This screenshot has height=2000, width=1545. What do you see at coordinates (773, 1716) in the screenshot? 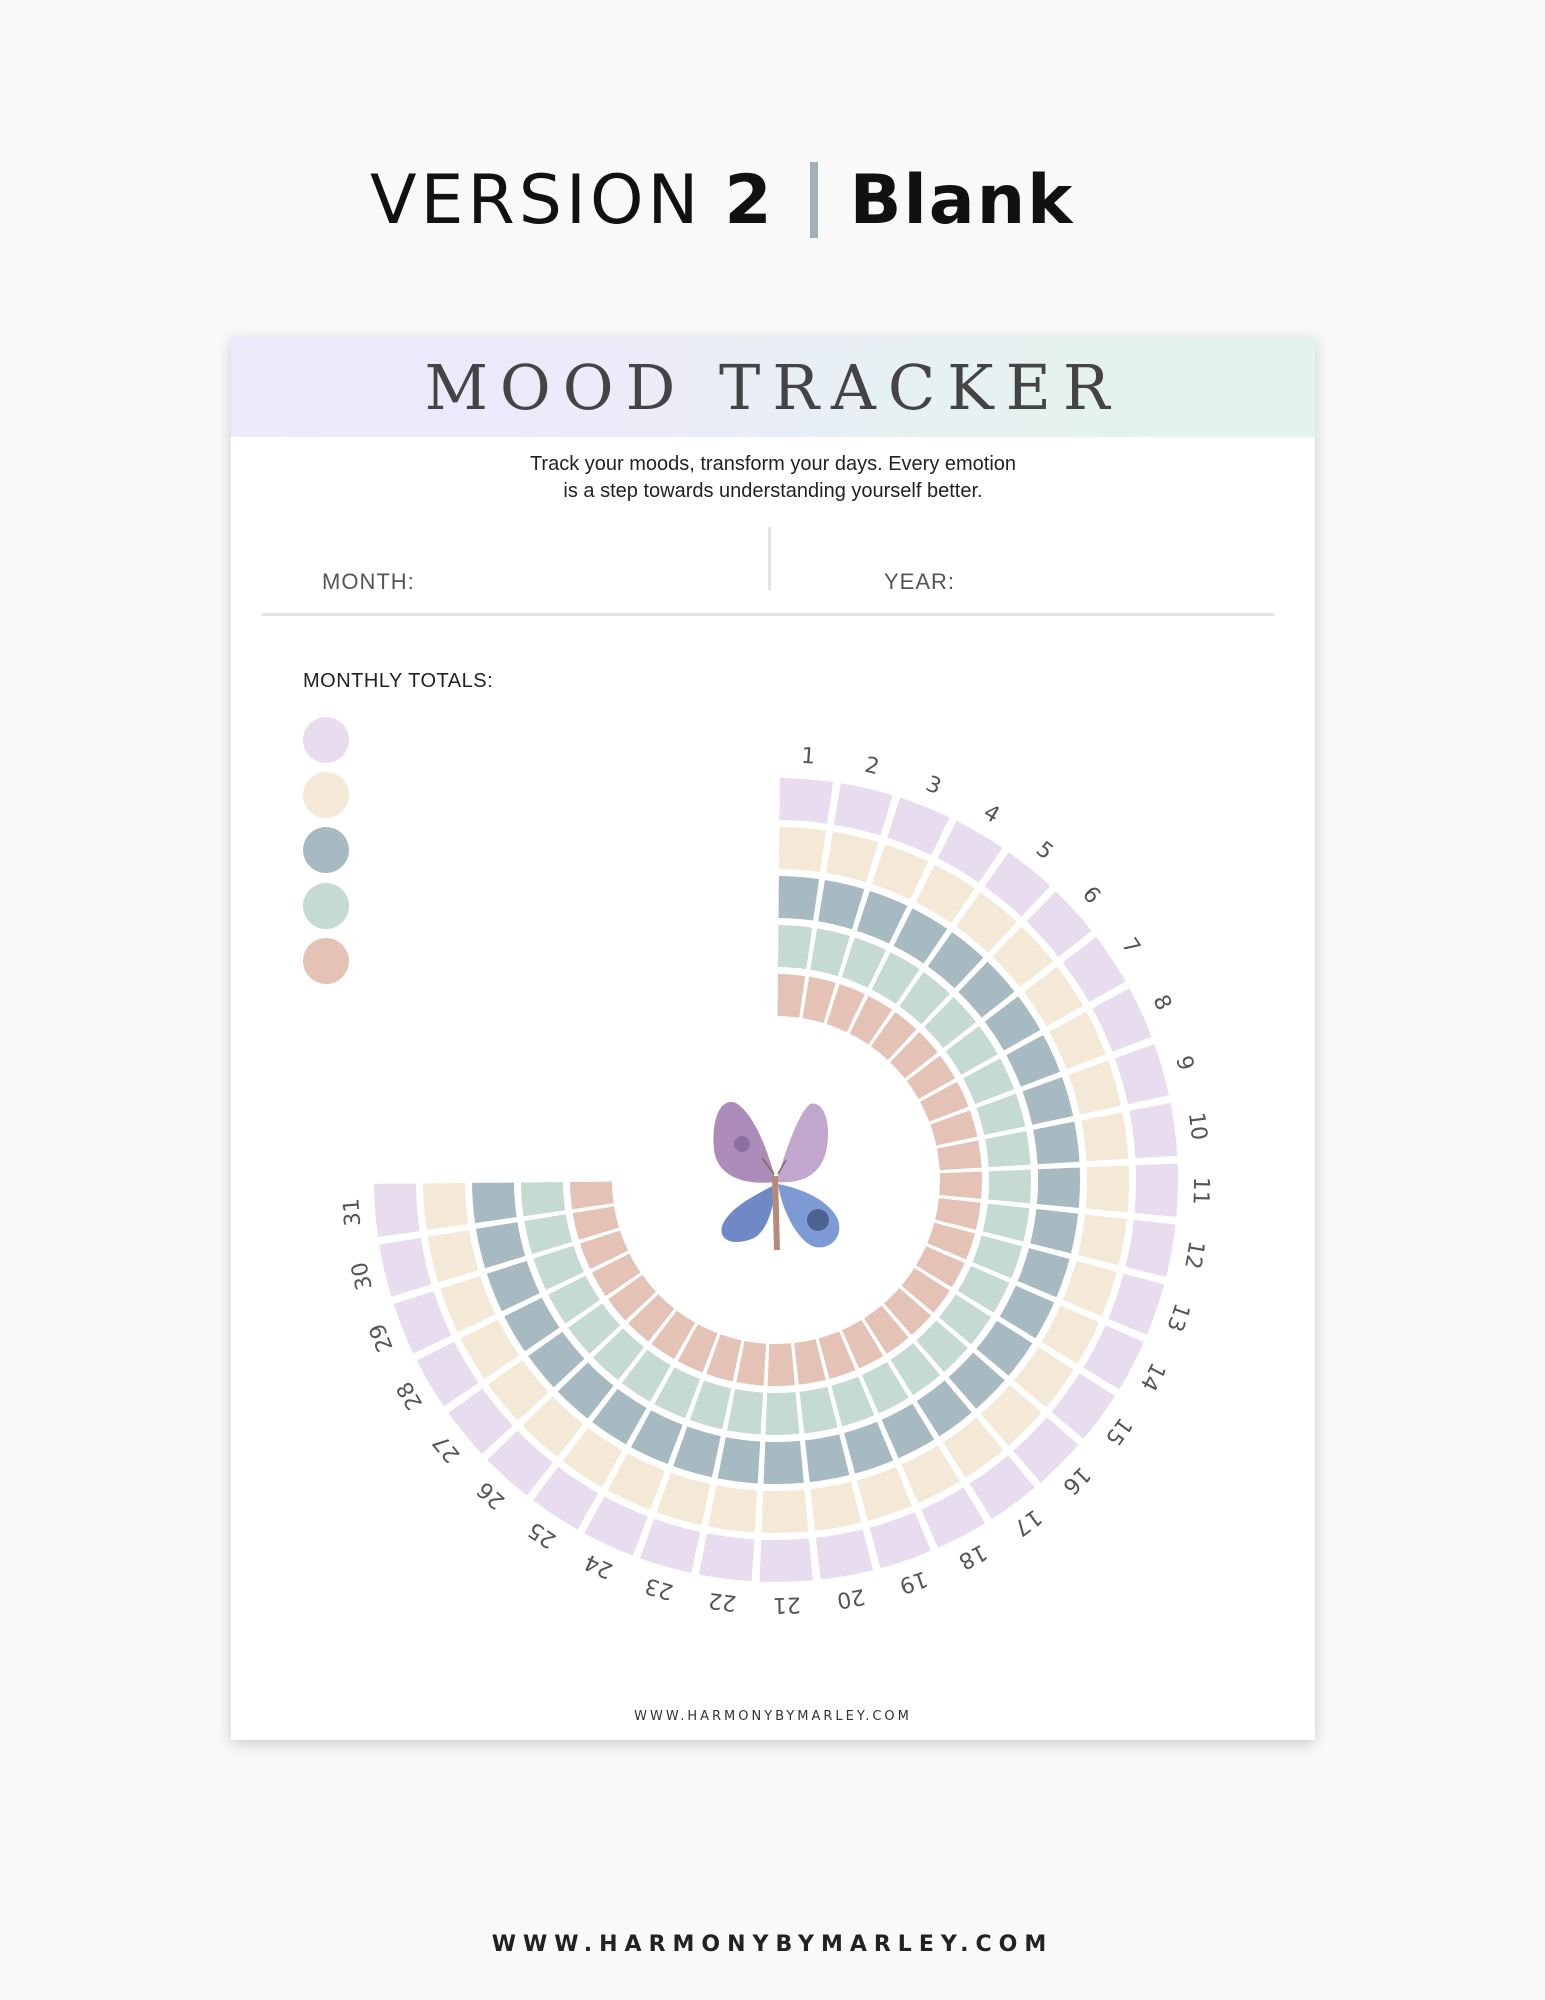
I see `sheet-footer-url: WWW.HARMONYBYMARLEY.COM` at bounding box center [773, 1716].